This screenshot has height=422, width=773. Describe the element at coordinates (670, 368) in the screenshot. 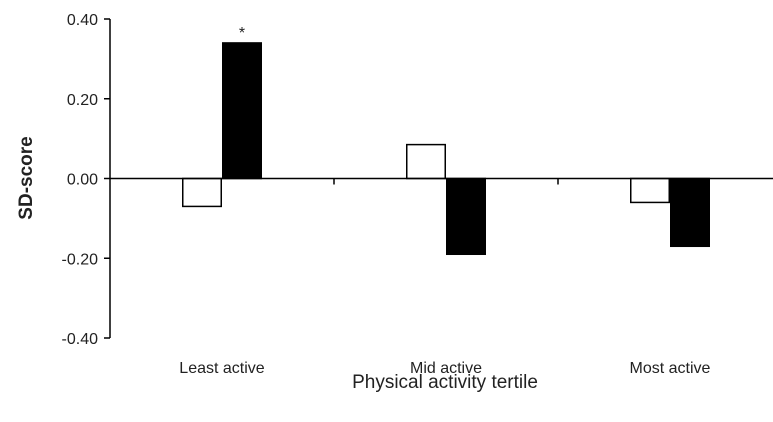

I see `x-tick-label: Most active` at that location.